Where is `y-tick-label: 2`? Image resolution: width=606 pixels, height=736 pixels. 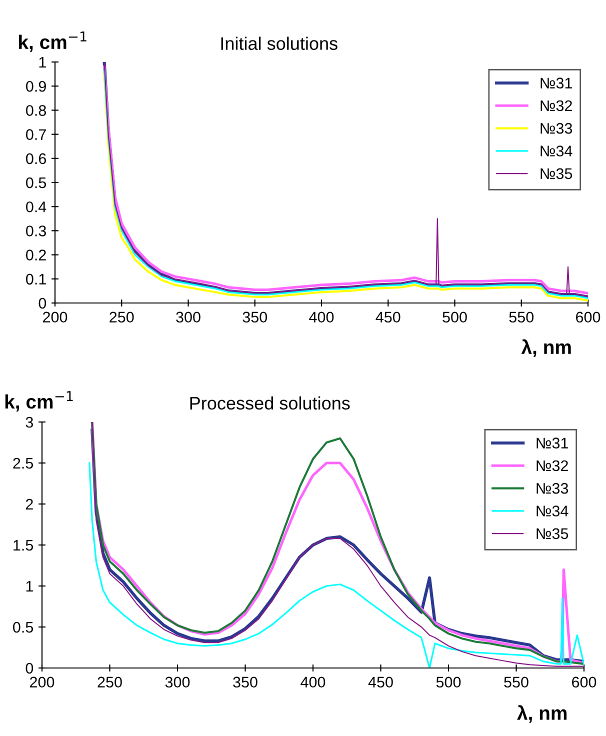
y-tick-label: 2 is located at coordinates (29, 504).